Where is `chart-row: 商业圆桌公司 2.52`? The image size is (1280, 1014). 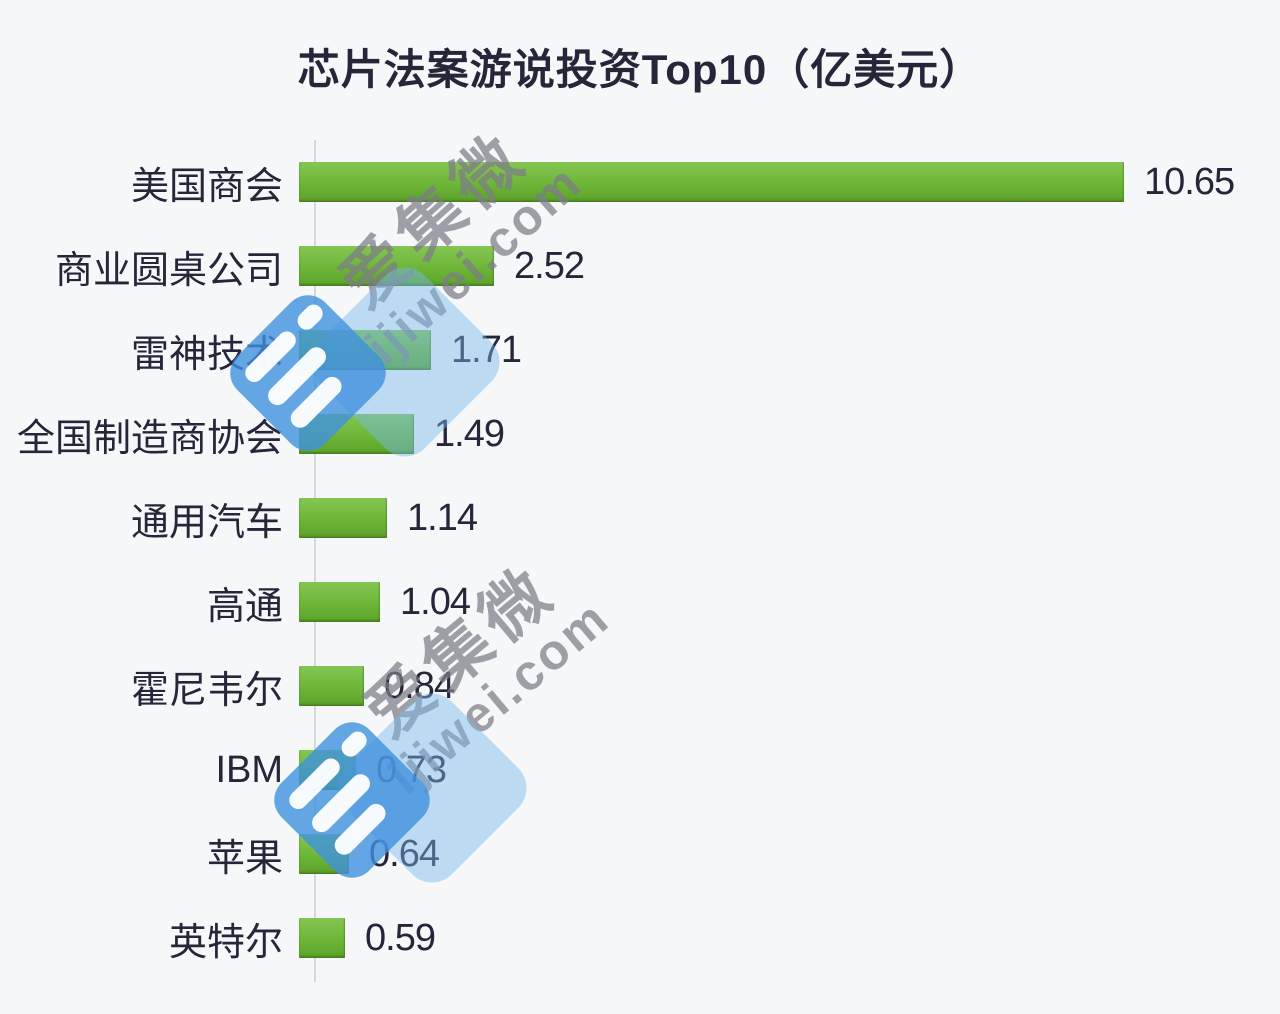
chart-row: 商业圆桌公司 2.52 is located at coordinates (640, 266).